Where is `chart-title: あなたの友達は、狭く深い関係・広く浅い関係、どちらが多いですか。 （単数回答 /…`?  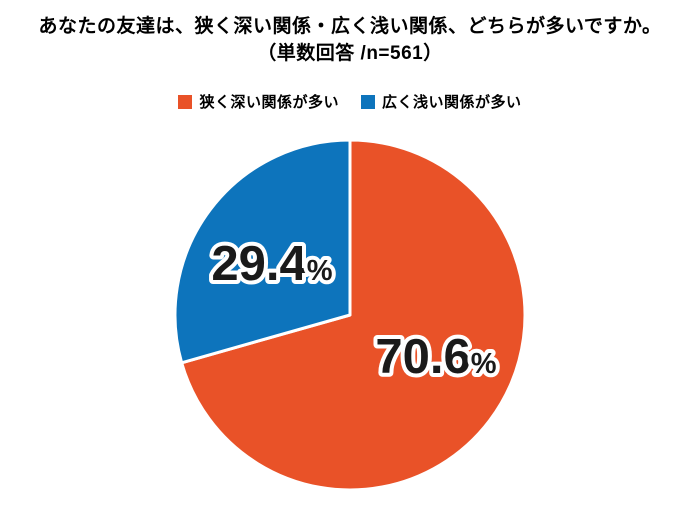 chart-title: あなたの友達は、狭く深い関係・広く浅い関係、どちらが多いですか。 （単数回答 /… is located at coordinates (350, 40).